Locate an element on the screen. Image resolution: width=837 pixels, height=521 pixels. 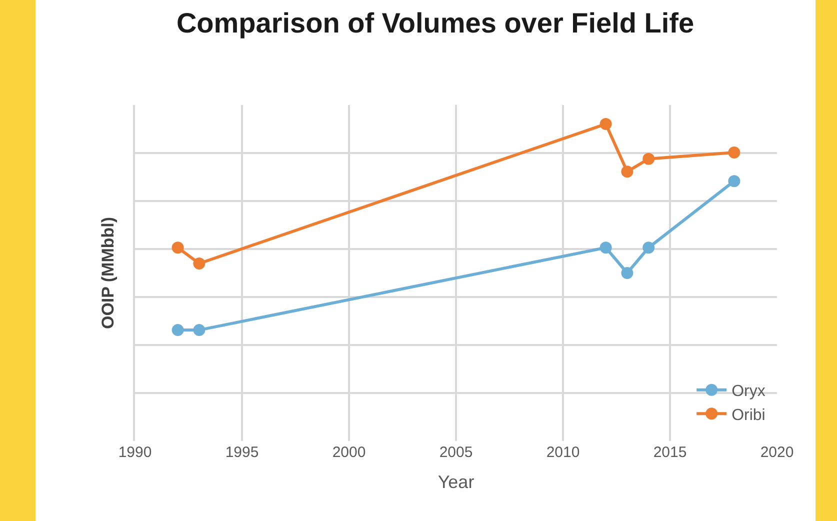
x-tick-label: 1995 is located at coordinates (242, 452).